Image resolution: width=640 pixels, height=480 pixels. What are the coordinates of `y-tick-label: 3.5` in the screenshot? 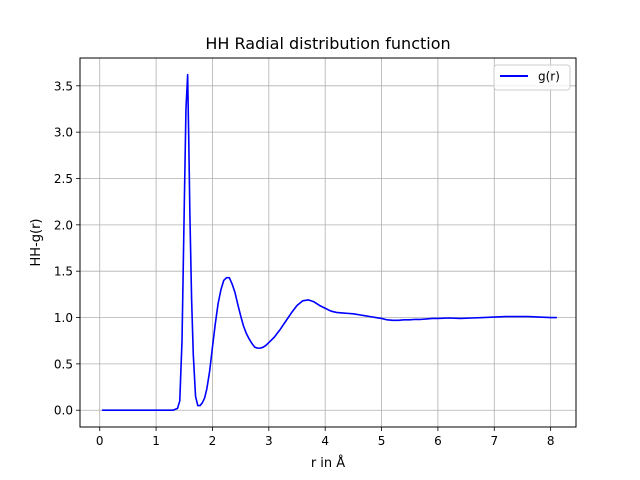 It's located at (63, 86).